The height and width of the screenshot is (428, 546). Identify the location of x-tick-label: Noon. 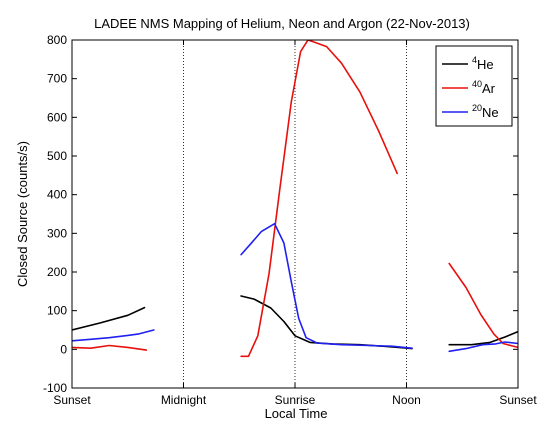
(406, 400).